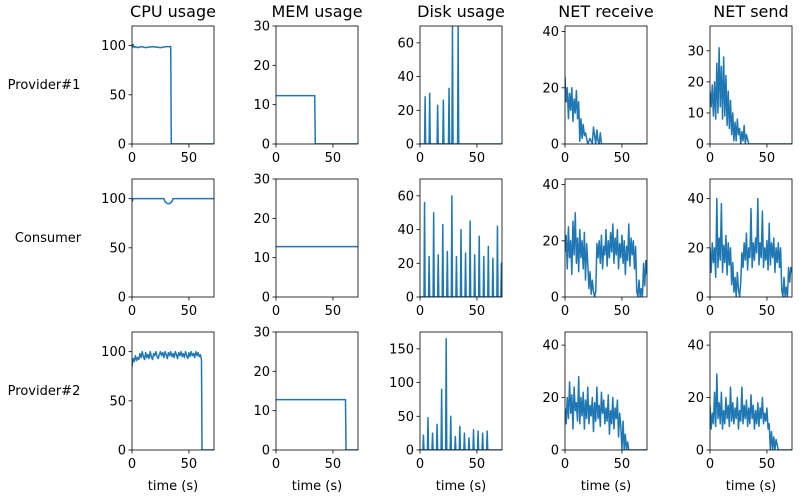 The image size is (800, 504). Describe the element at coordinates (117, 248) in the screenshot. I see `y-tick-label: 50` at that location.